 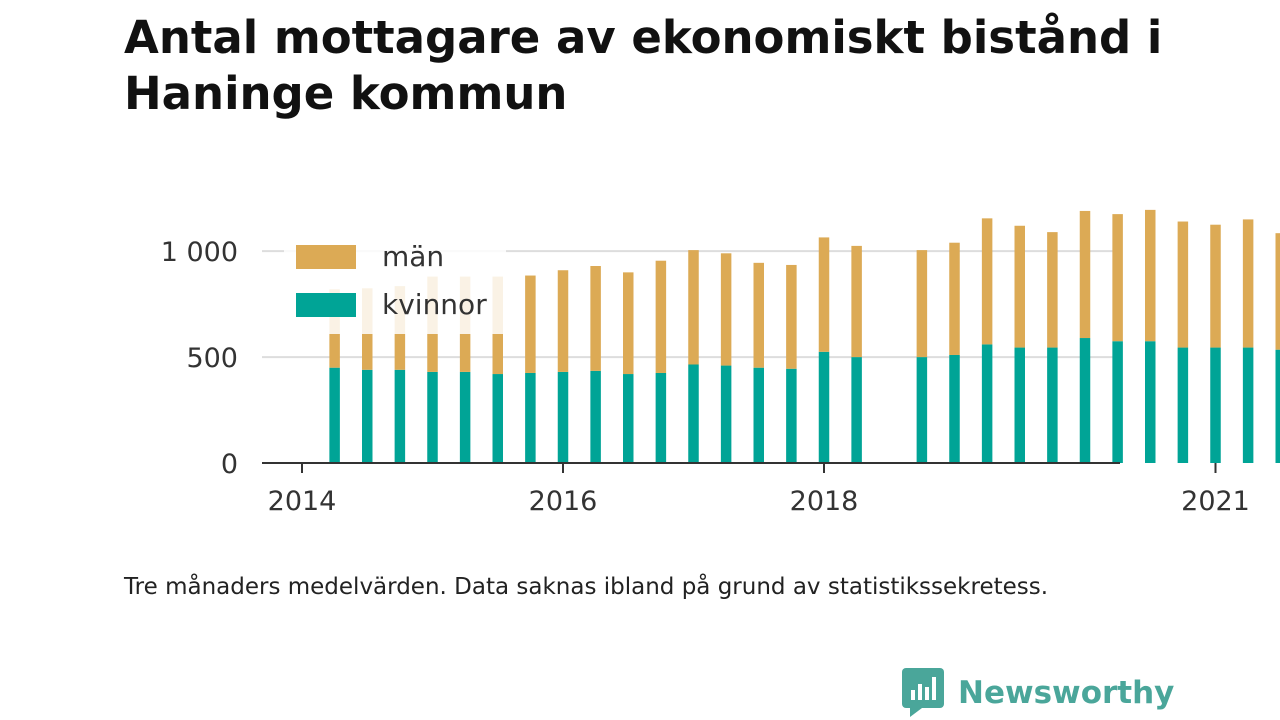 I want to click on newsworthy-brand: Newsworthy, so click(x=1038, y=693).